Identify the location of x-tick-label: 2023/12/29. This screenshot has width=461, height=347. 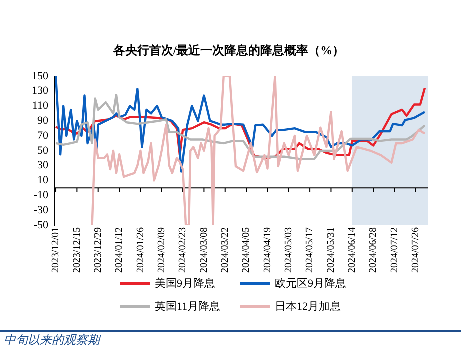
(98, 250).